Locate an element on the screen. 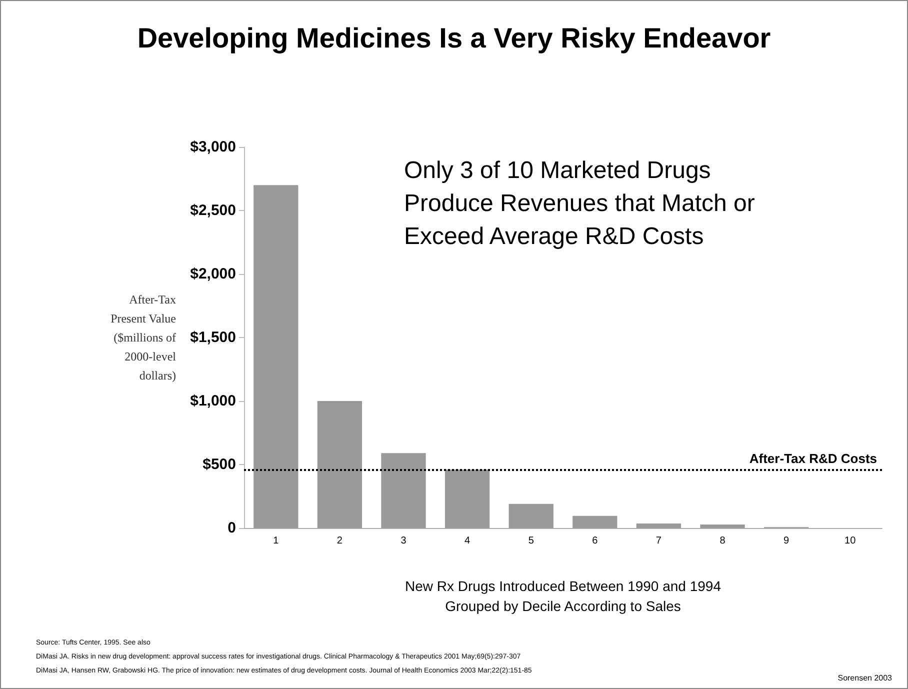  chart-title: Developing Medicines Is a Very Risky Endeavor is located at coordinates (454, 38).